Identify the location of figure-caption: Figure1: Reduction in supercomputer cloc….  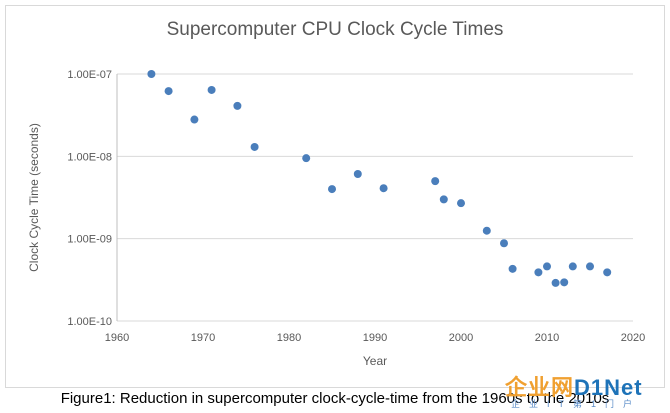
(335, 398).